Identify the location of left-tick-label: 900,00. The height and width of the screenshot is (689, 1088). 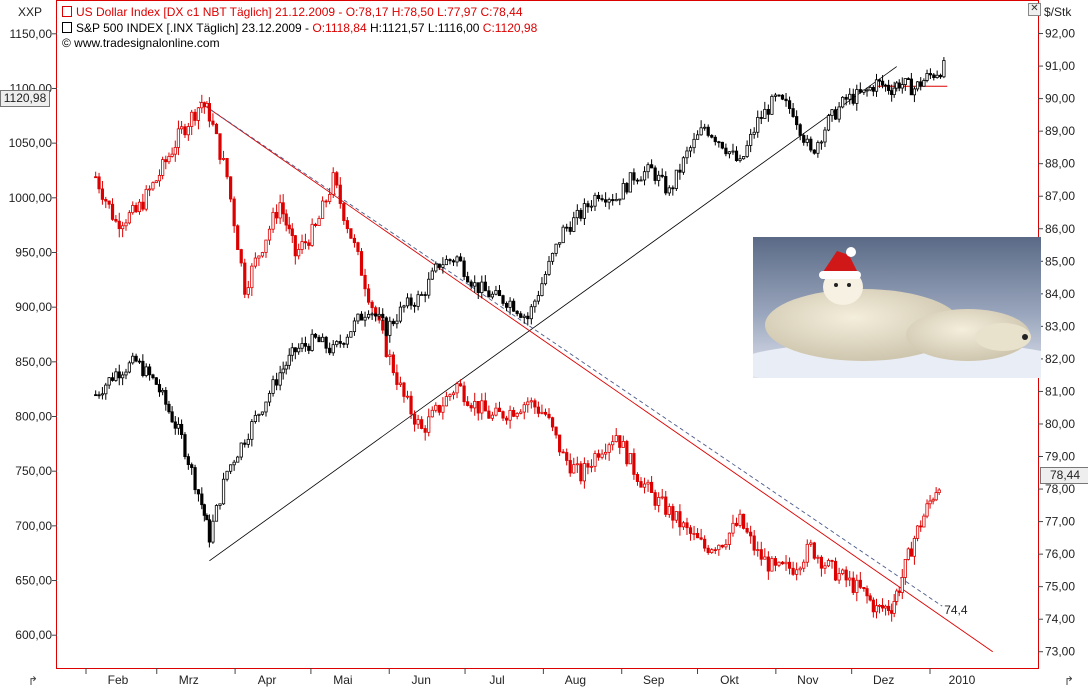
(33, 307).